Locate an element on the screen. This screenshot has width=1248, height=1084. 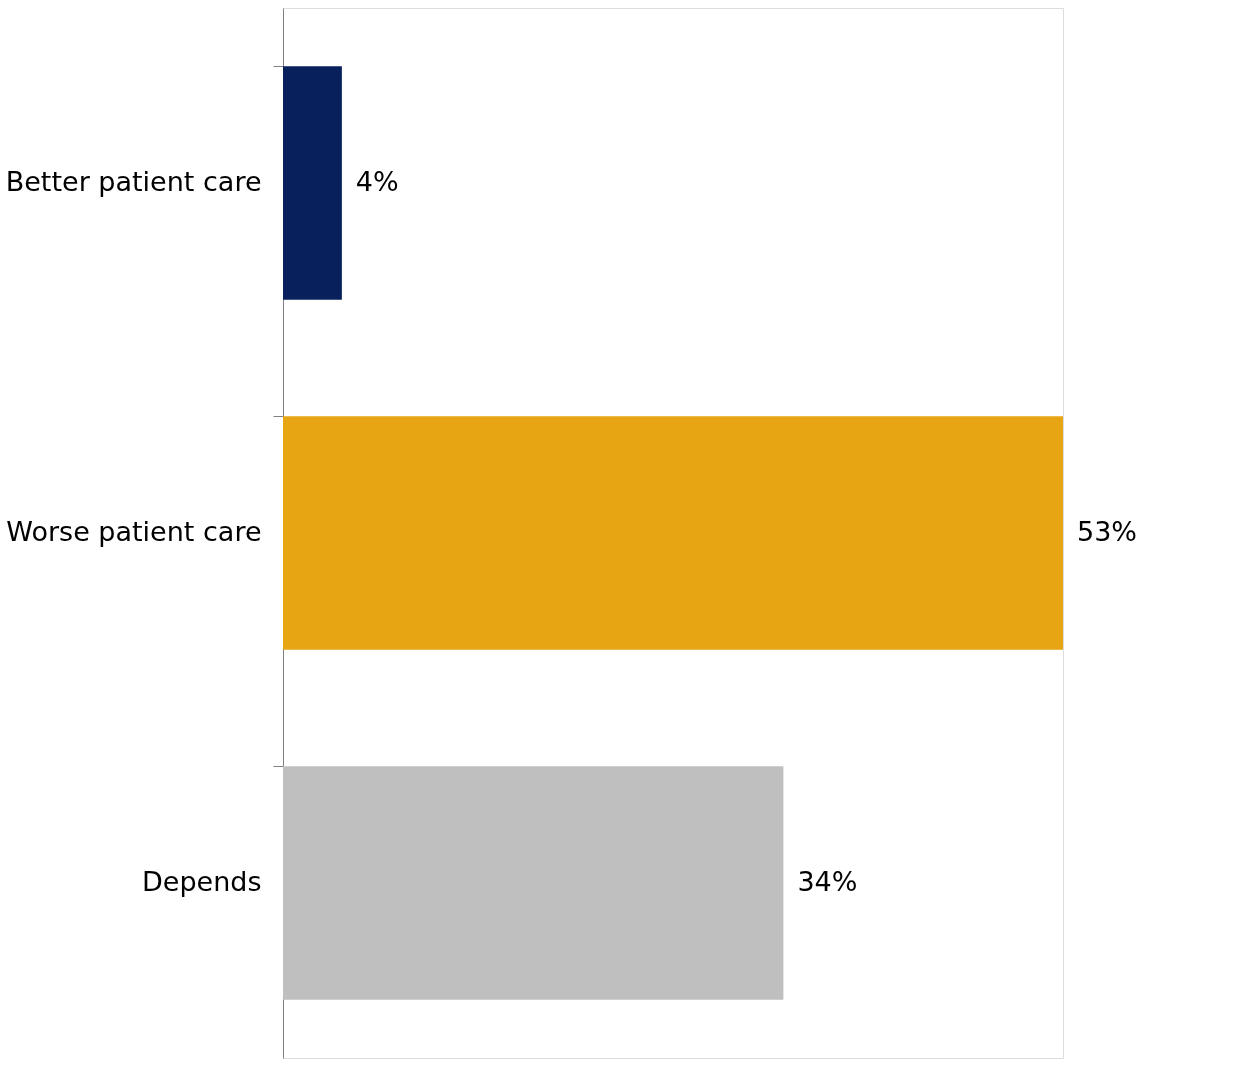
data-label: 4% is located at coordinates (377, 182).